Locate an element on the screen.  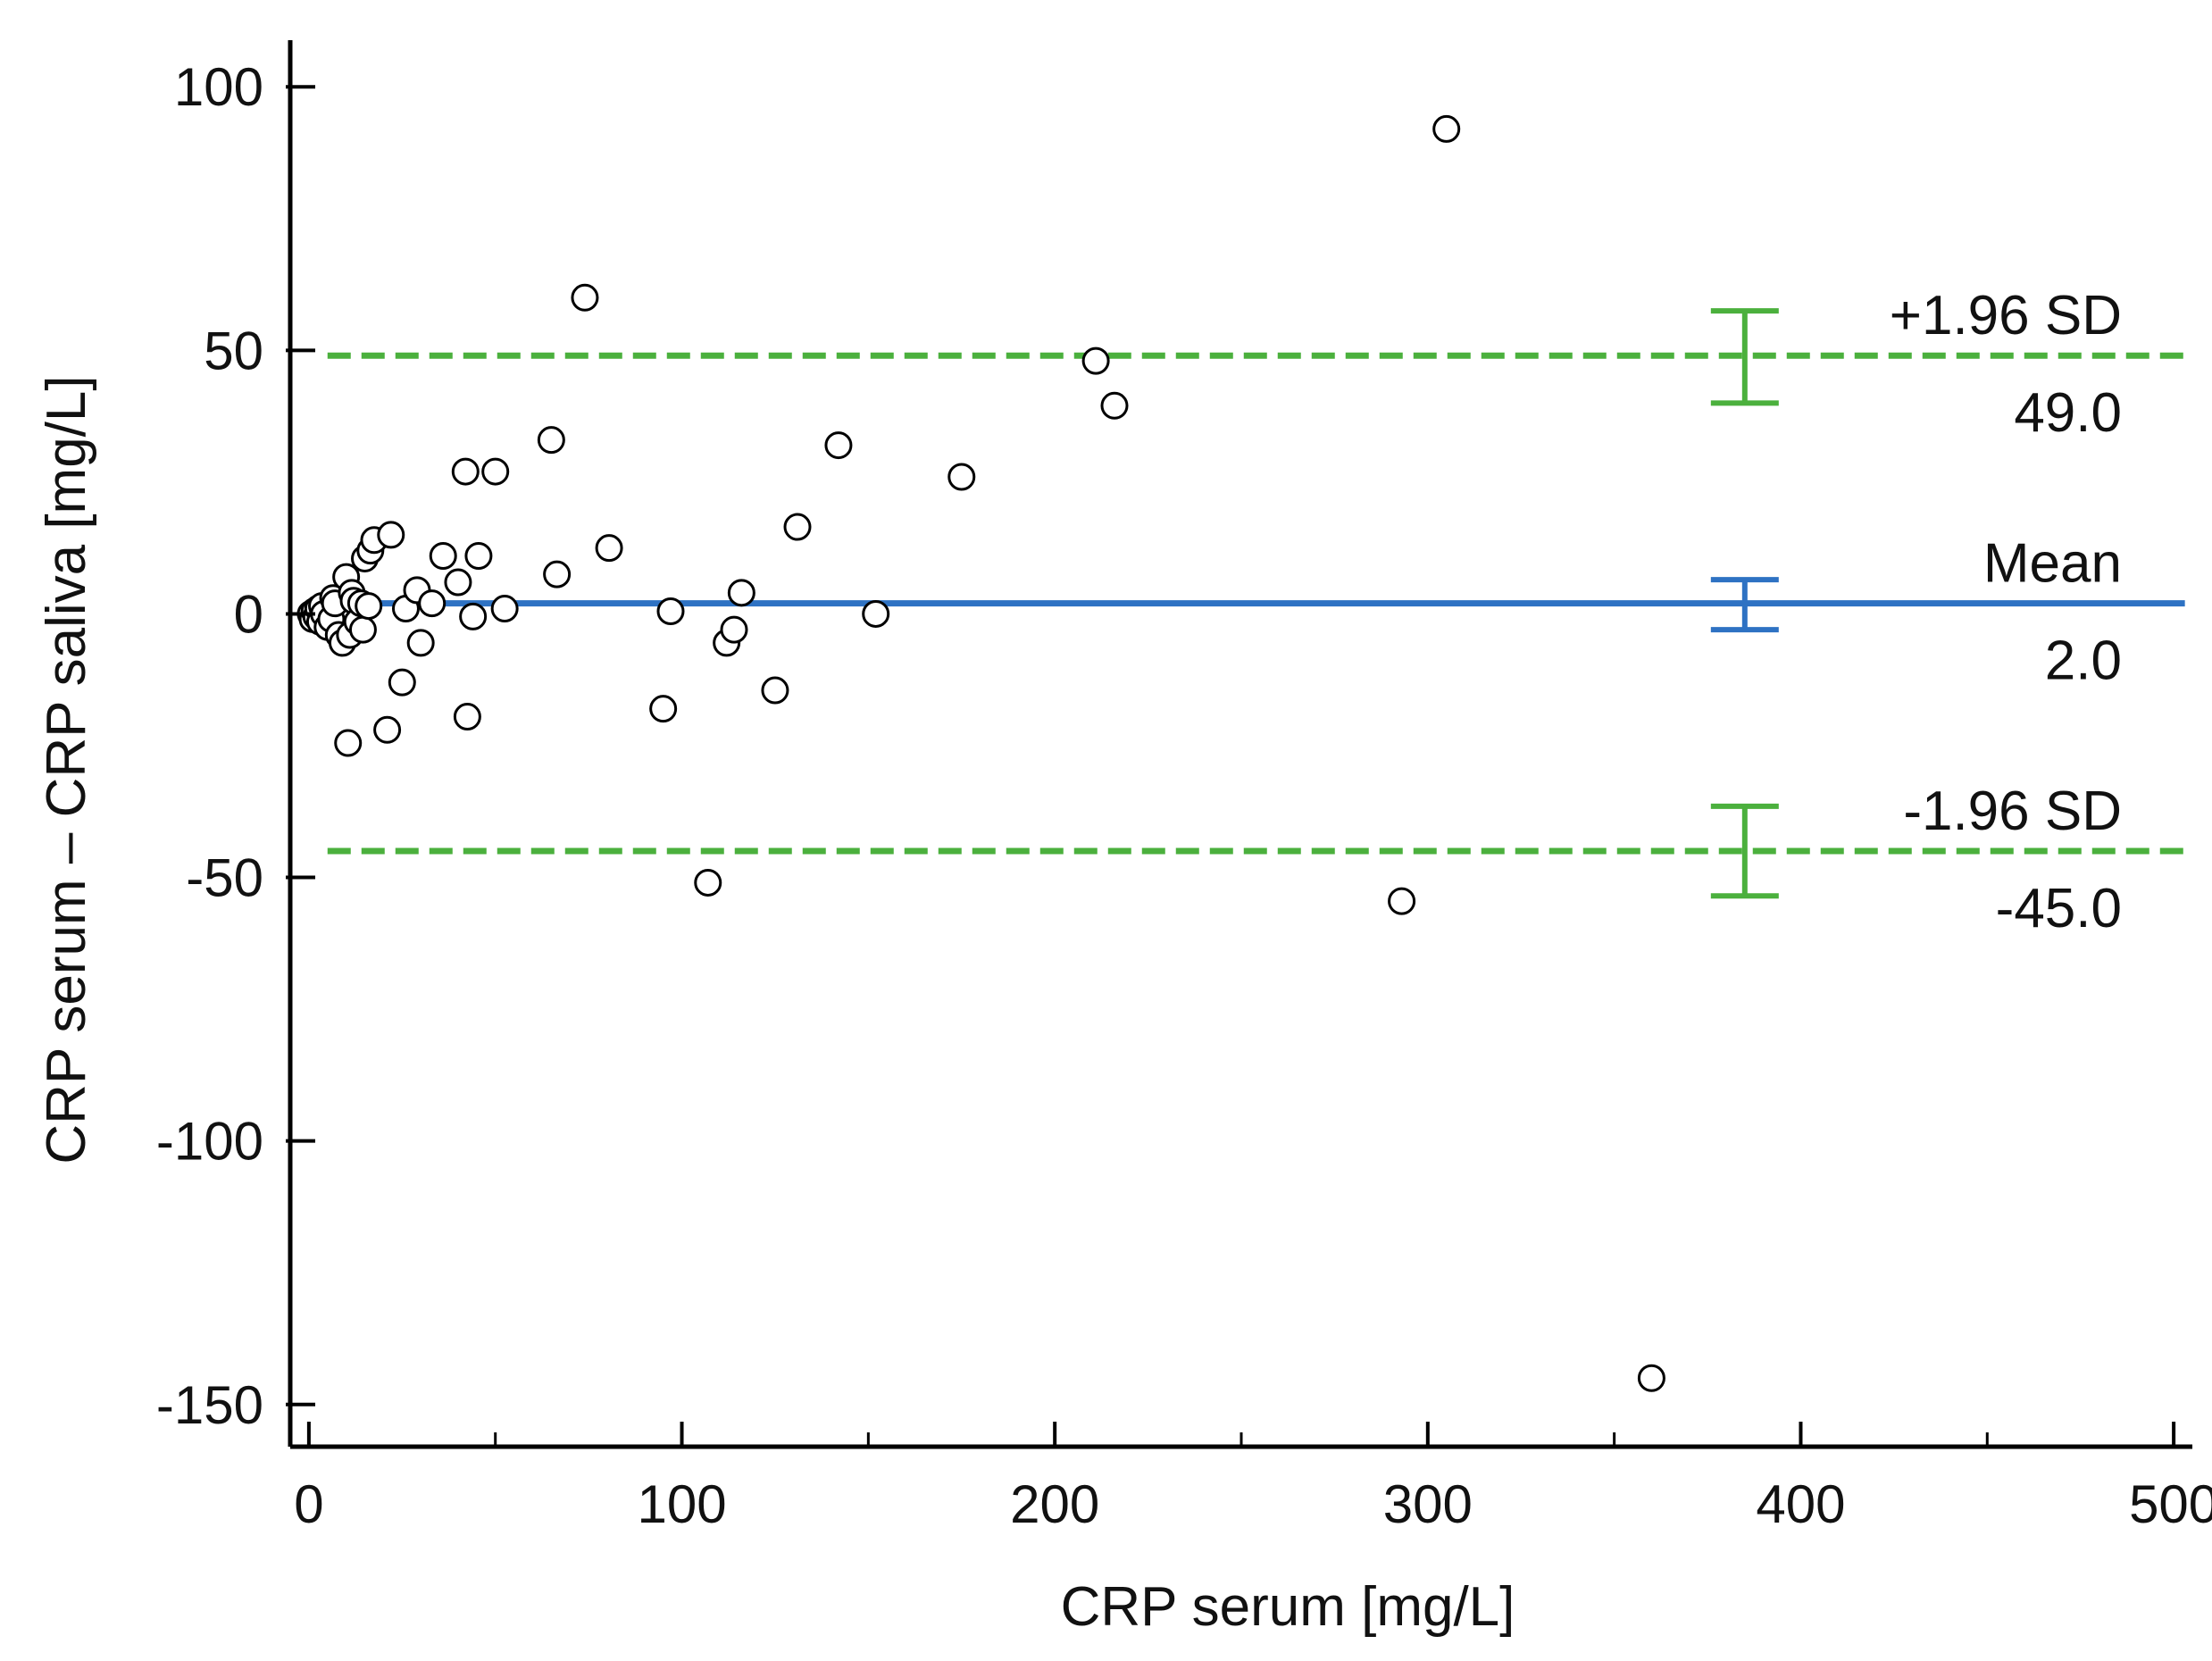
x-tick-label: 500 is located at coordinates (2170, 1504).